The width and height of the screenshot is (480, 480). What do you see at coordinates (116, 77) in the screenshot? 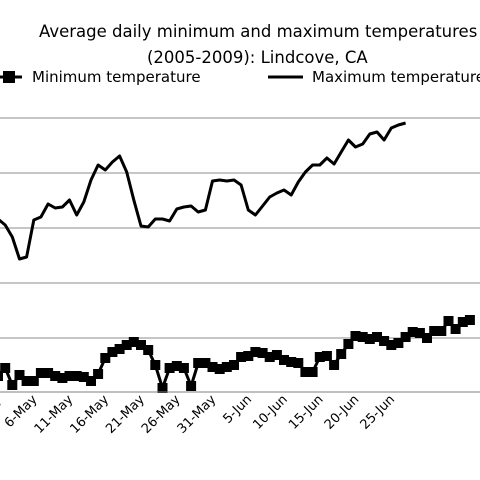
I see `legend-label-minimum: Minimum temperature` at bounding box center [116, 77].